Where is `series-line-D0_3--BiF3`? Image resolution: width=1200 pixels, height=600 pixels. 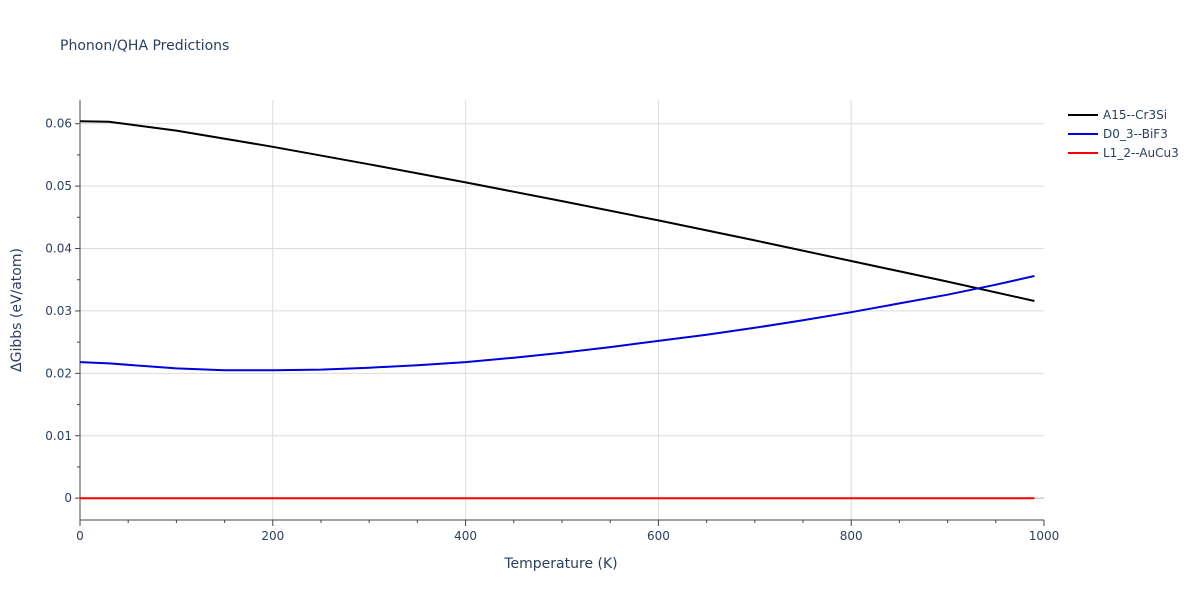 series-line-D0_3--BiF3 is located at coordinates (557, 323).